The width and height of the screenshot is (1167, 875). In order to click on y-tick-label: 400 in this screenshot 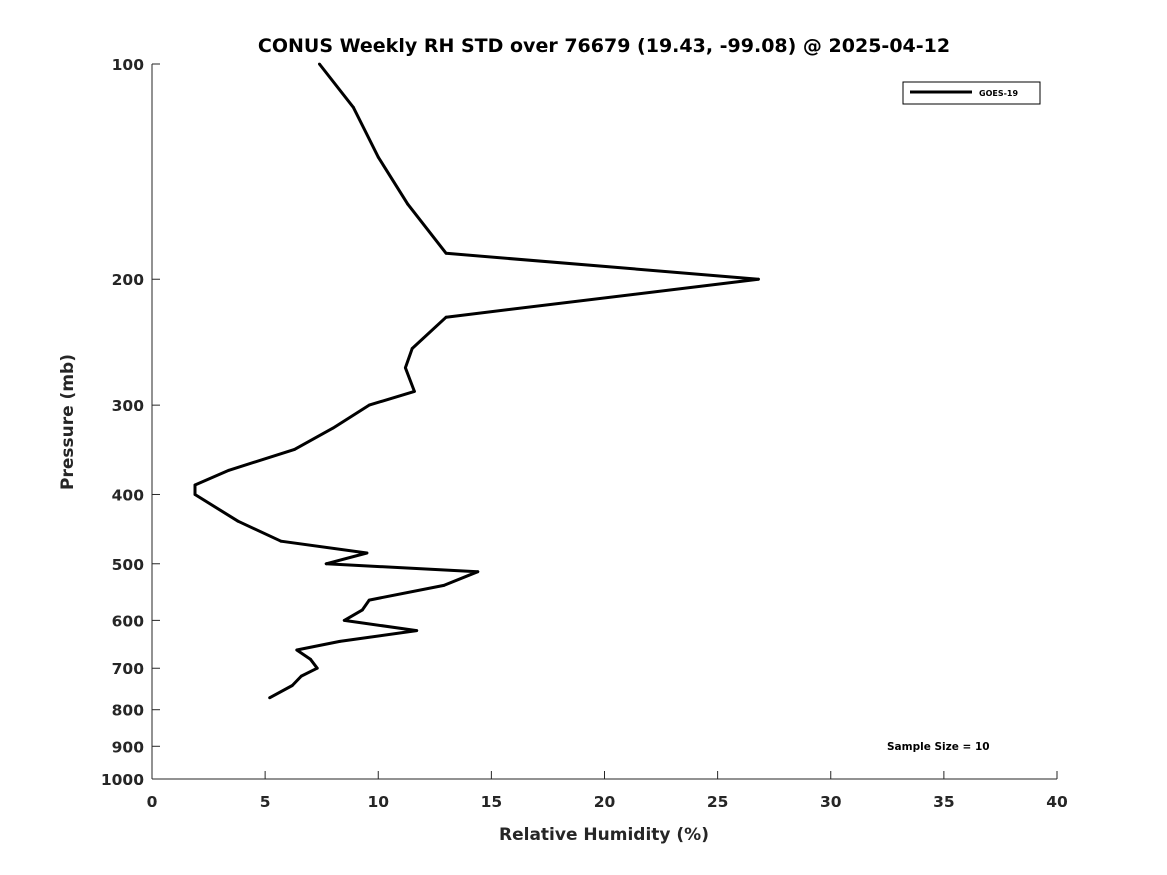, I will do `click(128, 495)`.